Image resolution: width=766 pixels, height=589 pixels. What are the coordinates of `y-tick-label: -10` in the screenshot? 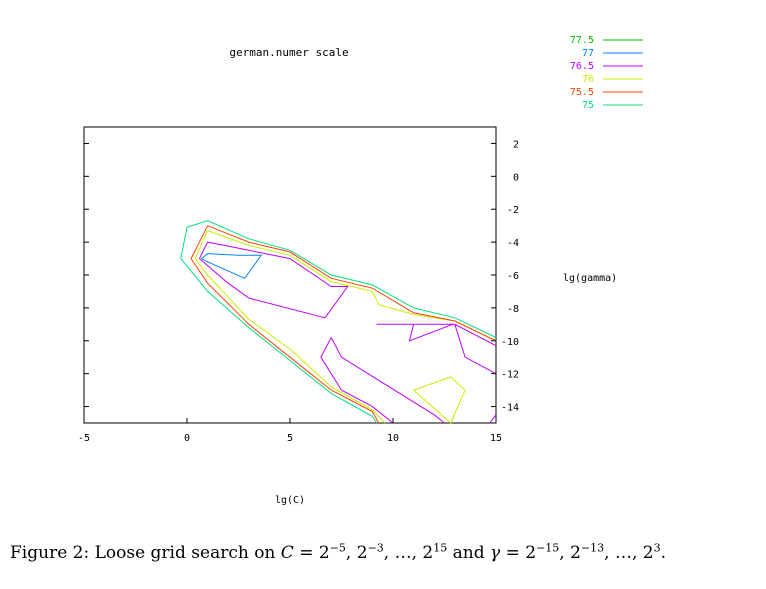 It's located at (510, 342).